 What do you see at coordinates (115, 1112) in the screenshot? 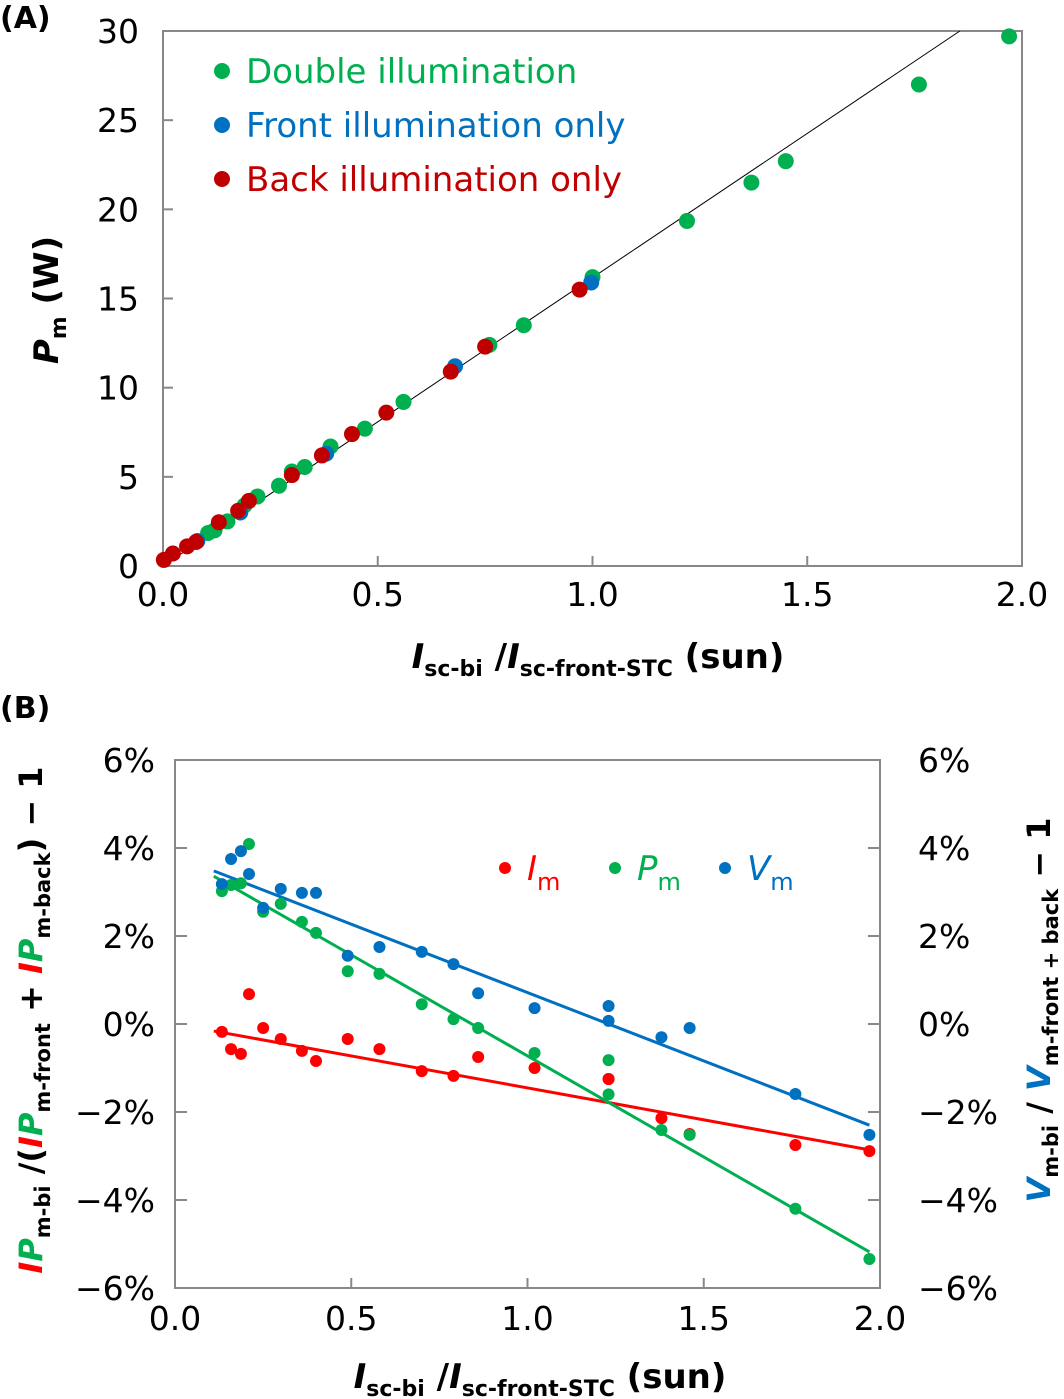
I see `y-tick-label-left: −2%` at bounding box center [115, 1112].